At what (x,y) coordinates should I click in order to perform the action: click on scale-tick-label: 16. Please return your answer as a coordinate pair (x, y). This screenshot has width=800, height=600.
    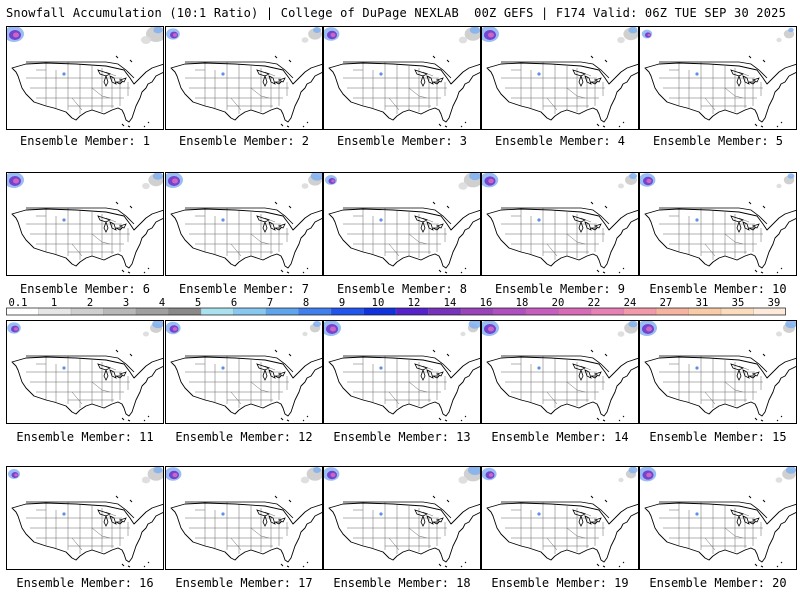
    Looking at the image, I should click on (486, 303).